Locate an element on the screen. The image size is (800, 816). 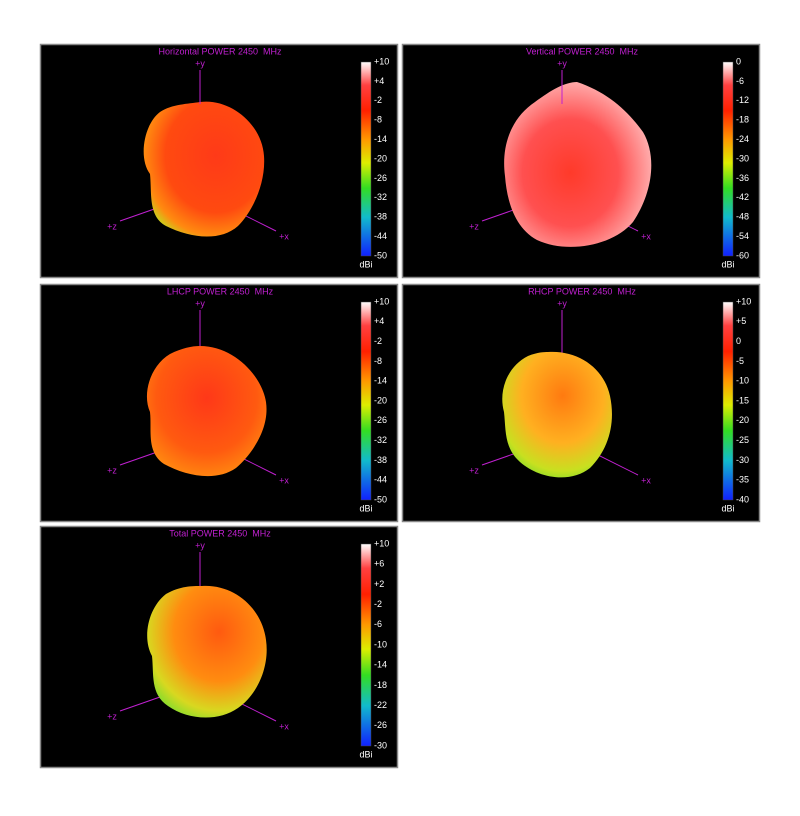
colorbar-tick-label: -5 is located at coordinates (740, 361).